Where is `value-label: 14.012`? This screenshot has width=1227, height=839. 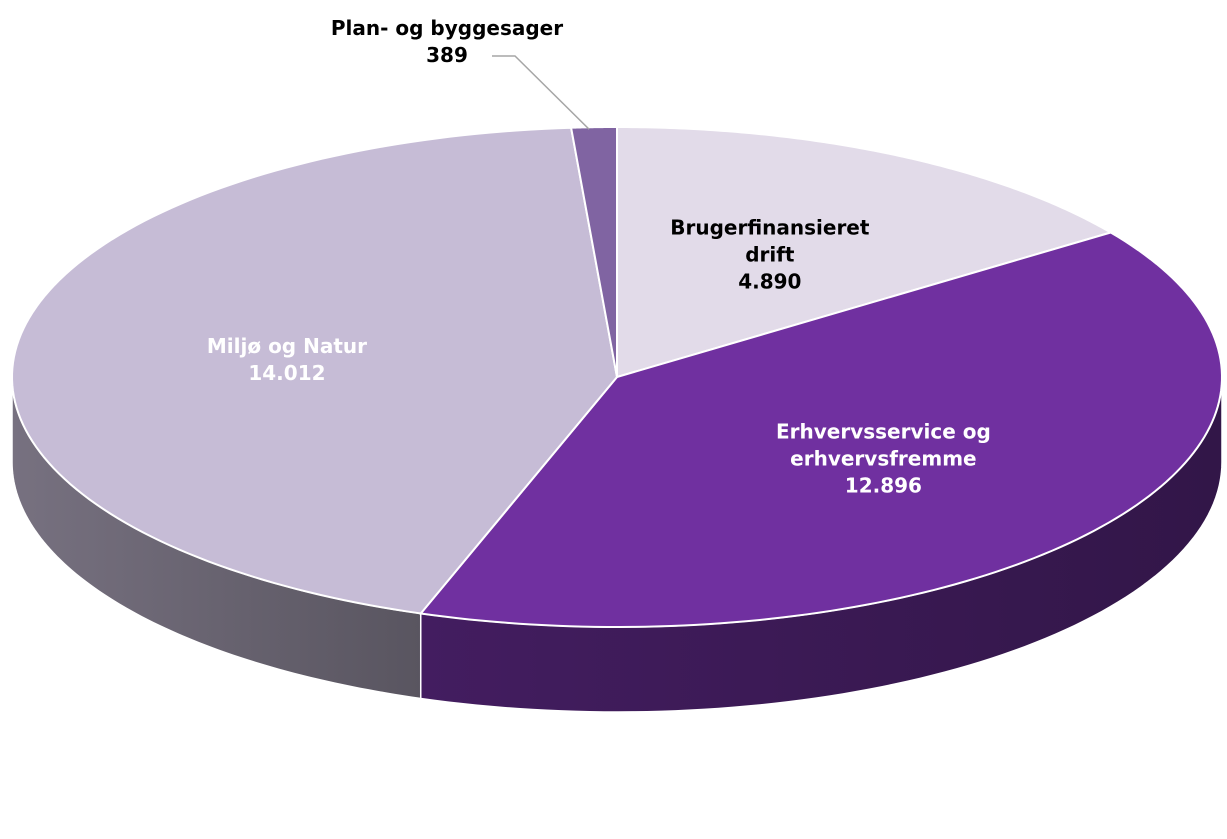 value-label: 14.012 is located at coordinates (287, 372).